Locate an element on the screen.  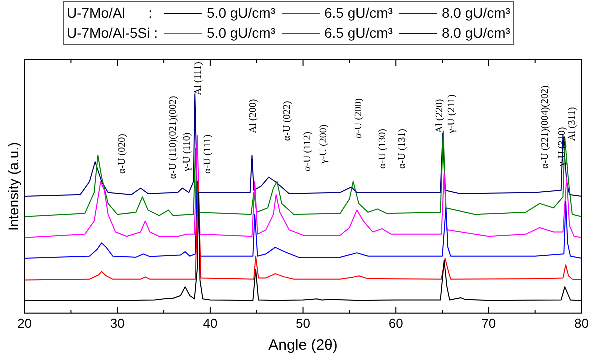
x-tick-label: 30 is located at coordinates (117, 323).